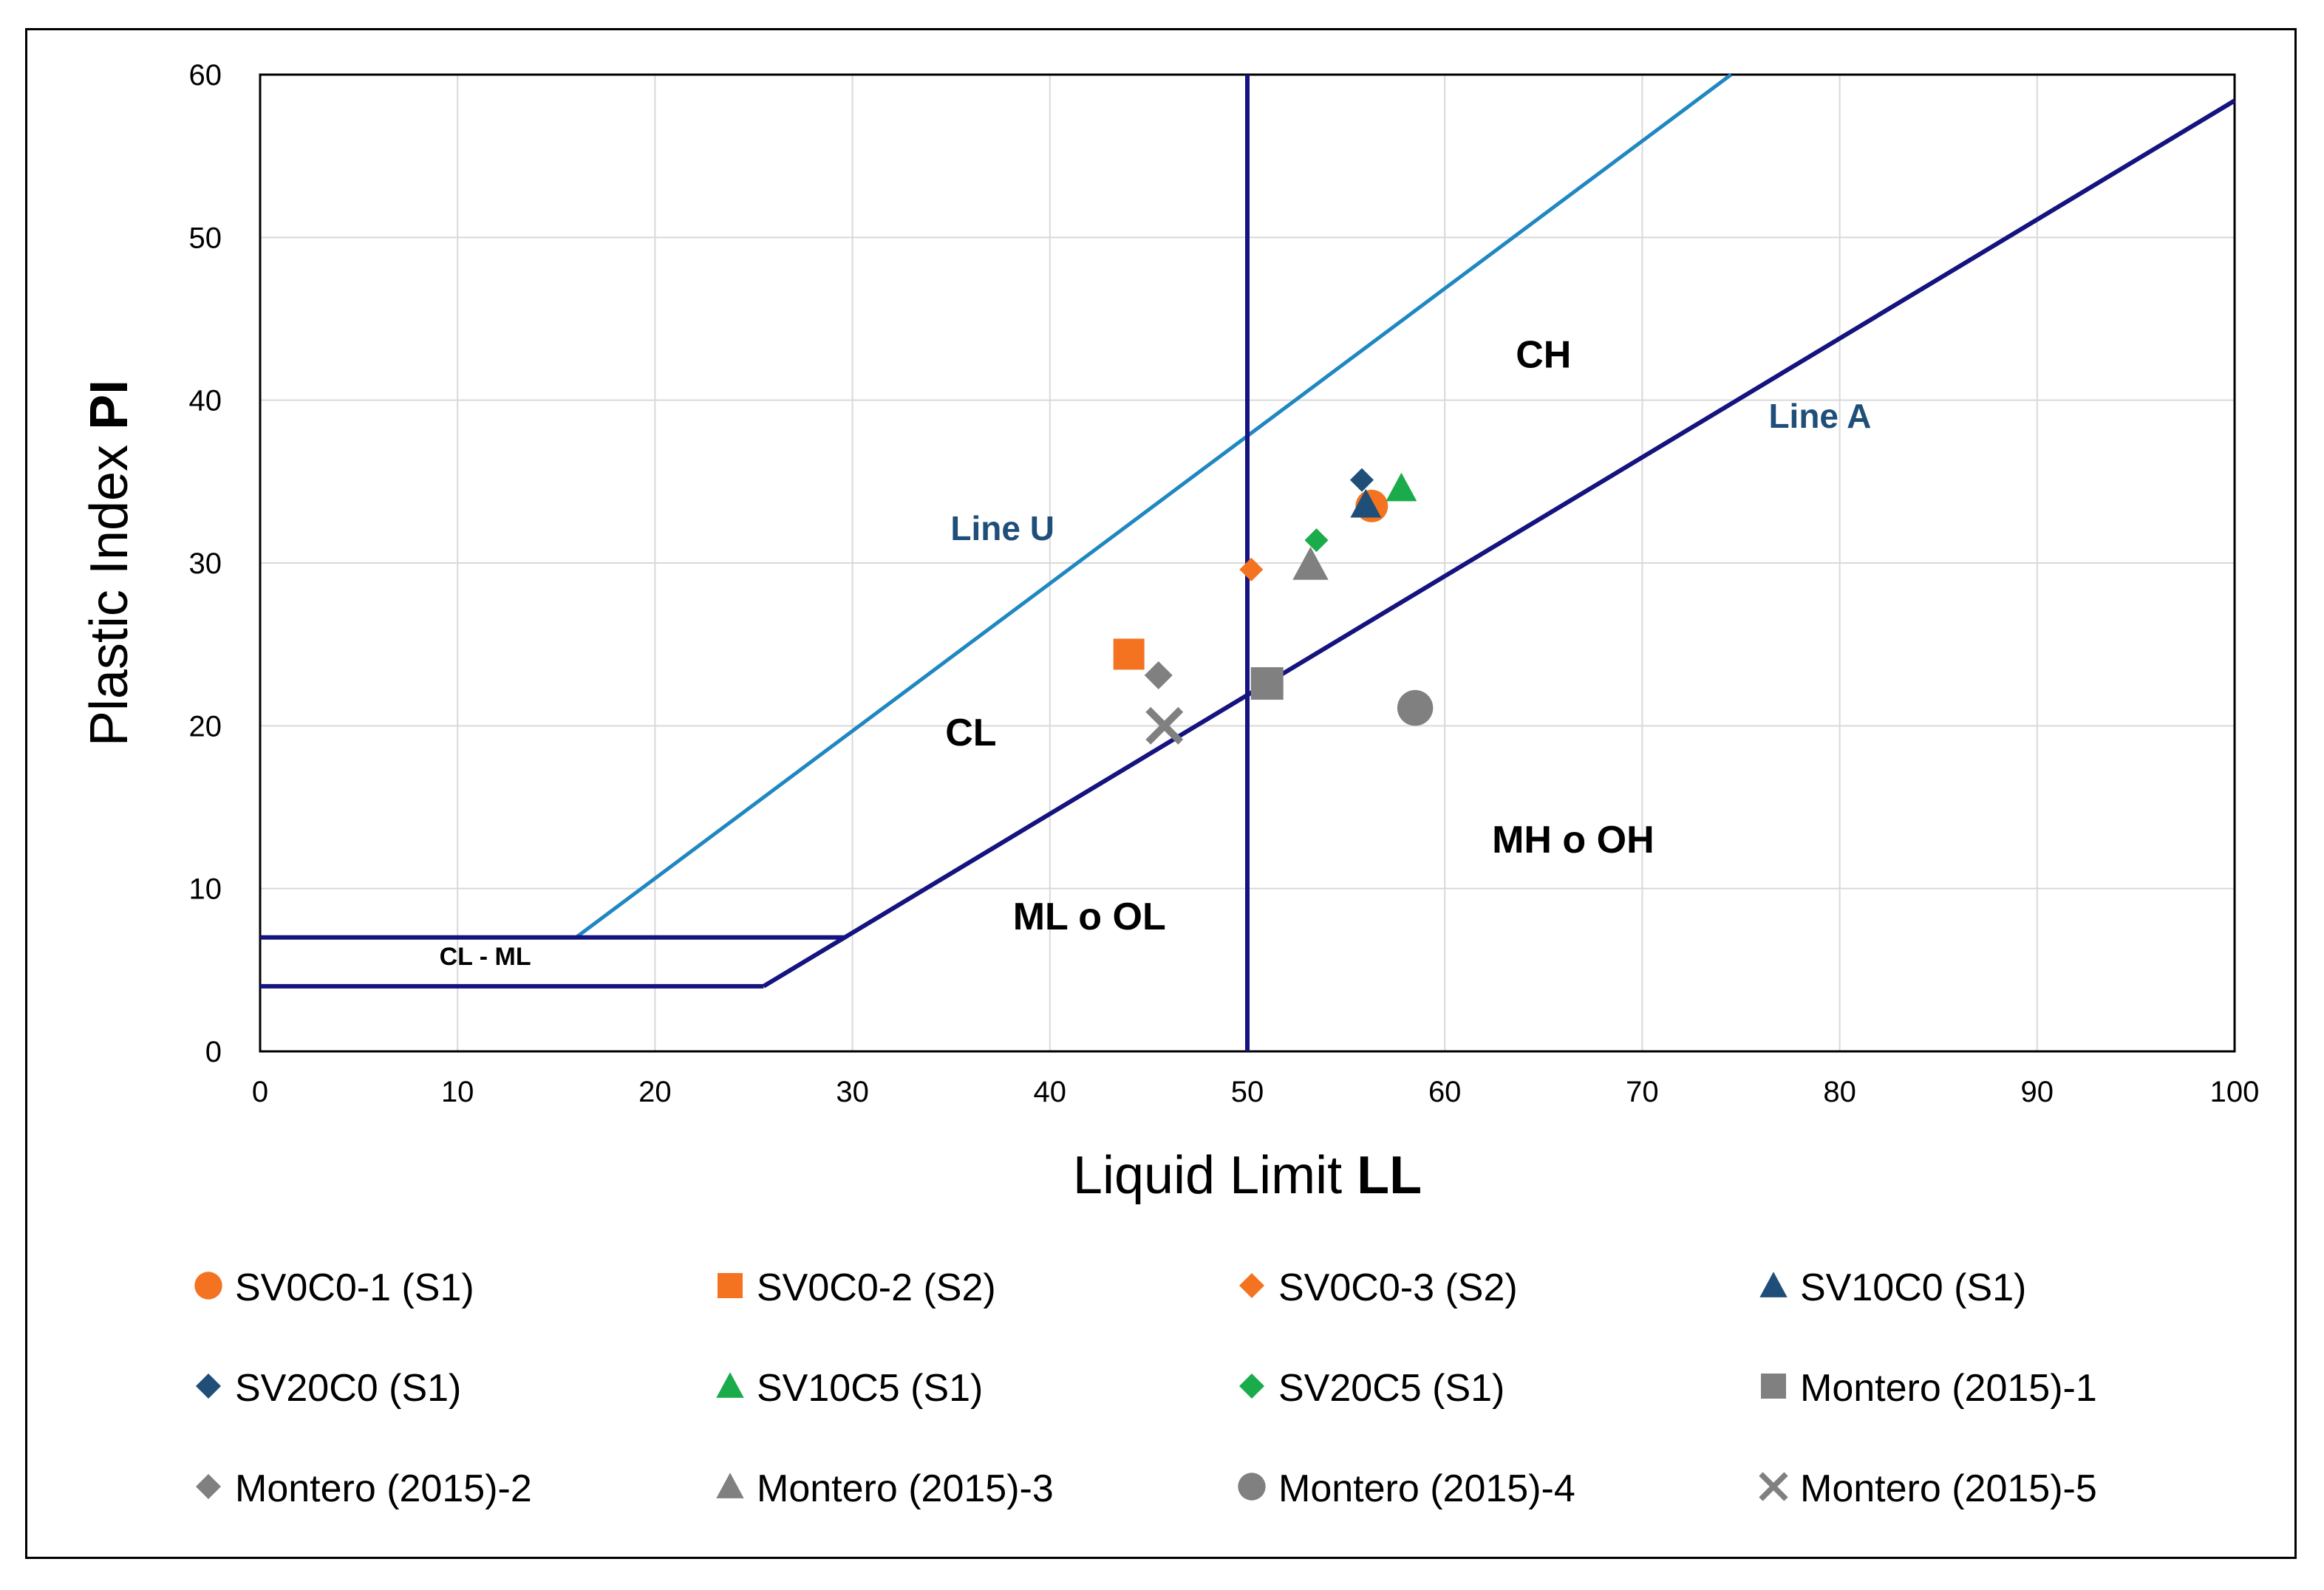 Image resolution: width=2324 pixels, height=1590 pixels. What do you see at coordinates (2235, 1092) in the screenshot?
I see `x-tick-label-10: 100` at bounding box center [2235, 1092].